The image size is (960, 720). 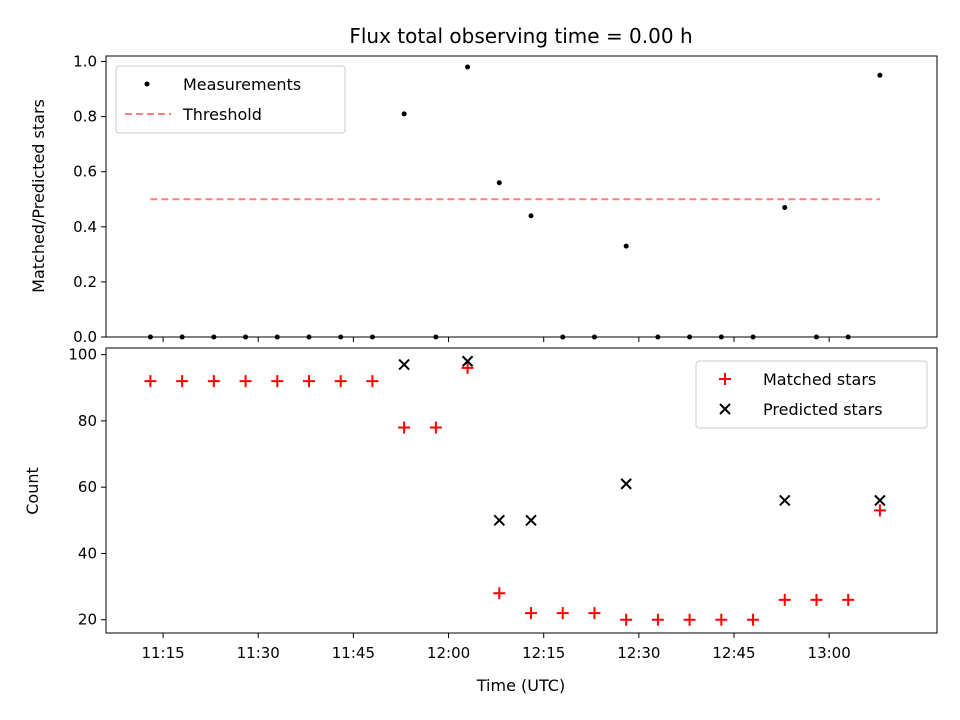 I want to click on bottom-x-tick-label: 11:45, so click(x=353, y=653).